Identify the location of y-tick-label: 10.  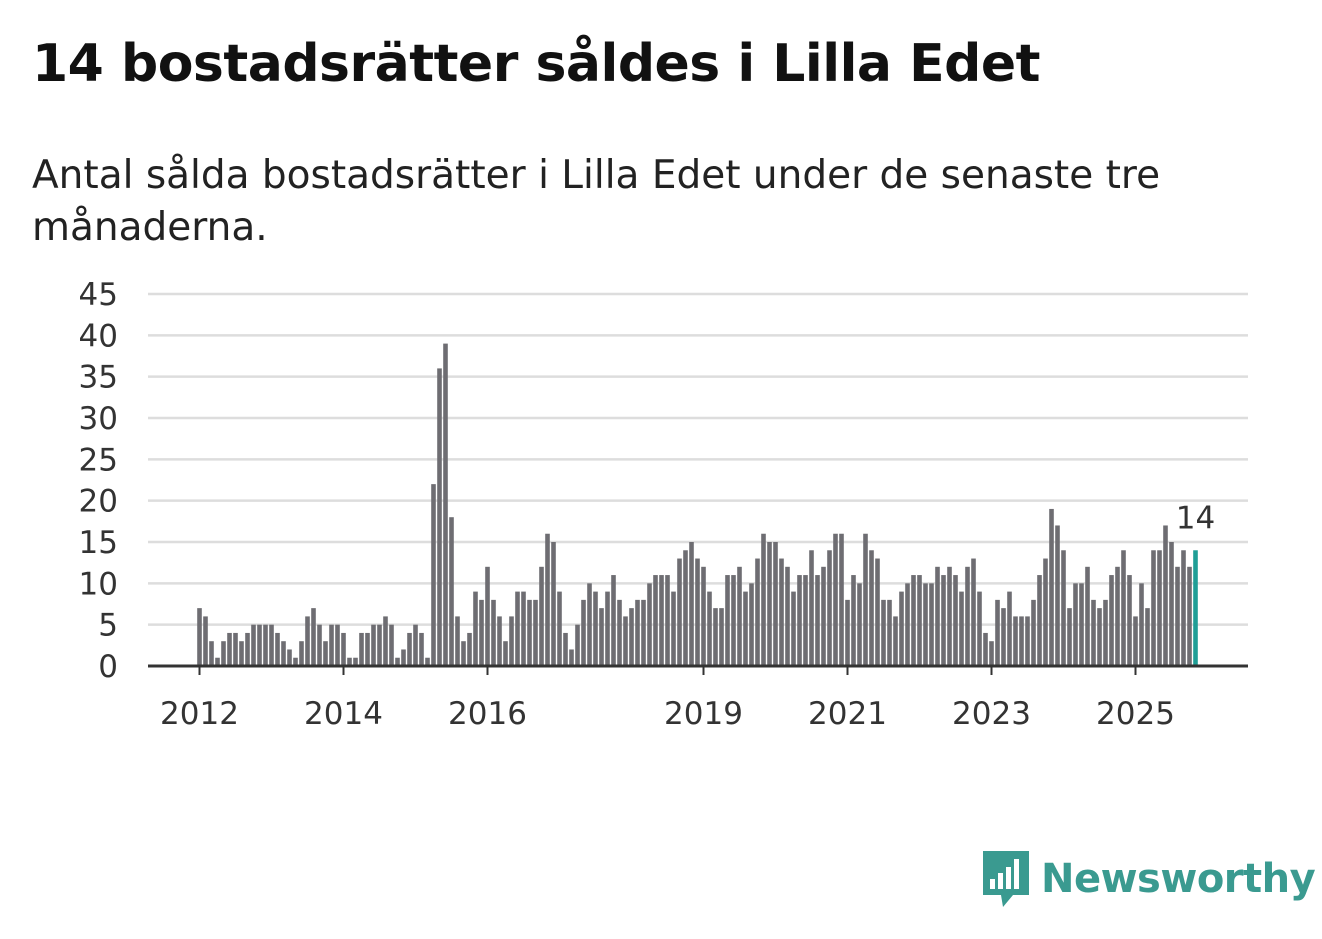
(98, 584).